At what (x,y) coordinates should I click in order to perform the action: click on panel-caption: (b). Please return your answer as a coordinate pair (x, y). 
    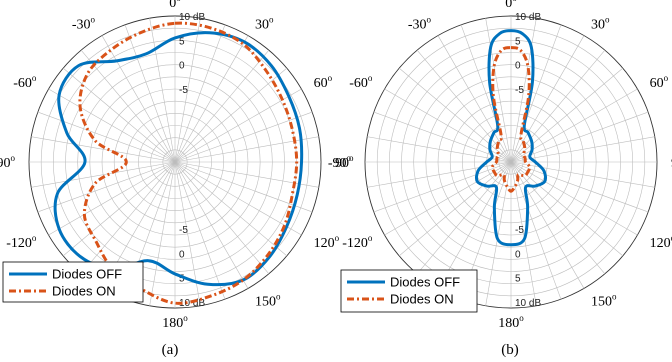
    Looking at the image, I should click on (510, 350).